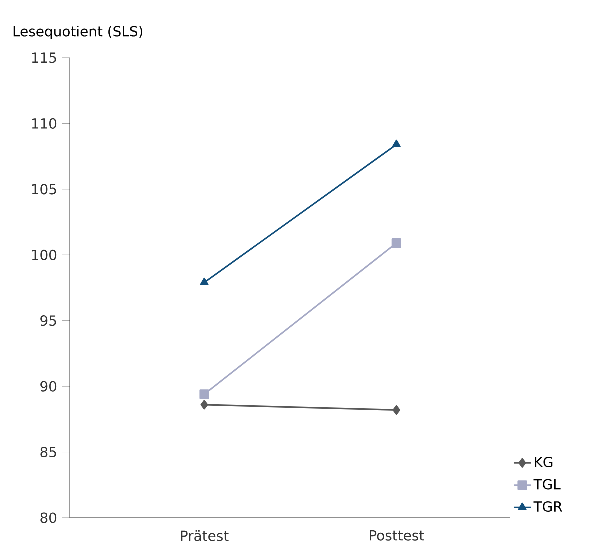 The height and width of the screenshot is (551, 609). Describe the element at coordinates (48, 518) in the screenshot. I see `y-tick-label: 80` at that location.